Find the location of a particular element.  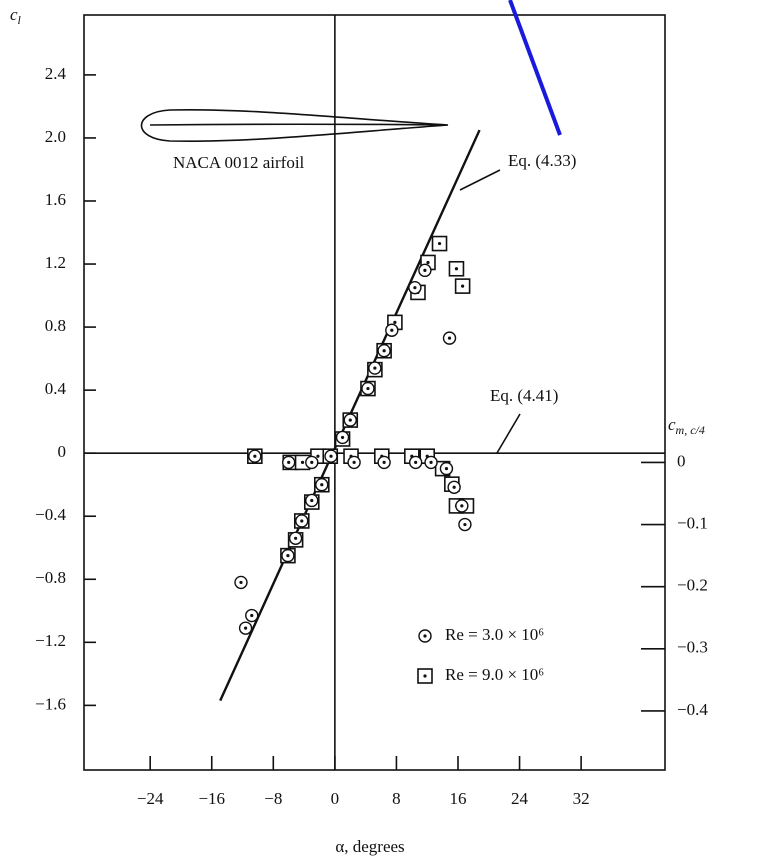

y-axis-label: cl is located at coordinates (16, 16).